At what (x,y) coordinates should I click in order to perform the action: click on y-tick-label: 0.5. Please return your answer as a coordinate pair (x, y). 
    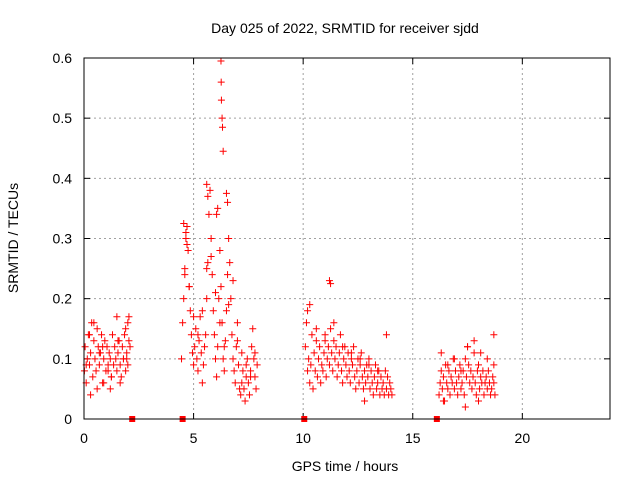
    Looking at the image, I should click on (63, 118).